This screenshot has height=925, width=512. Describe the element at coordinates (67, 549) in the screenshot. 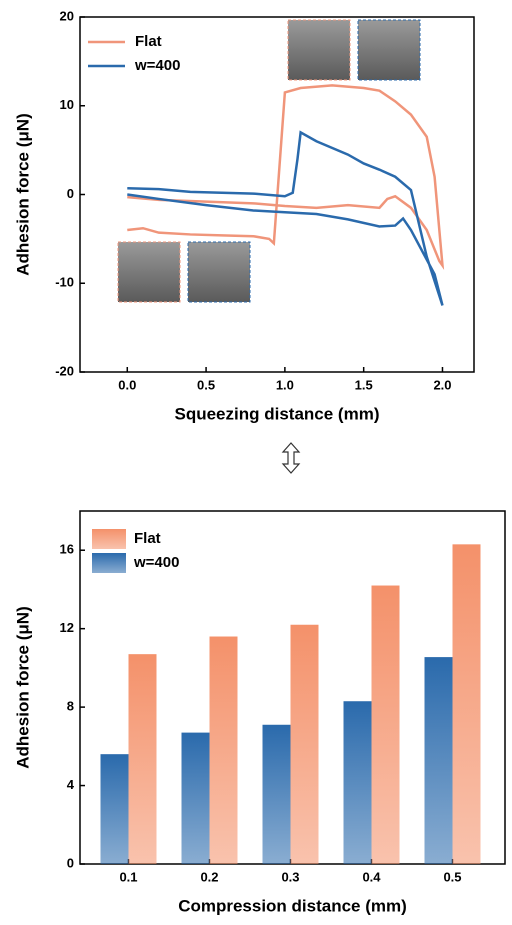

I see `y-tick-label: 16` at that location.